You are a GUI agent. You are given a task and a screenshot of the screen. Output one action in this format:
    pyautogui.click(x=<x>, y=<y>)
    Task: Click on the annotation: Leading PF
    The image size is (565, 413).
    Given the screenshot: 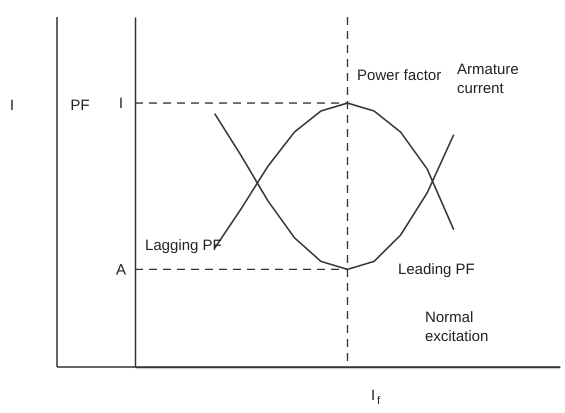 What is the action you would take?
    pyautogui.click(x=436, y=269)
    